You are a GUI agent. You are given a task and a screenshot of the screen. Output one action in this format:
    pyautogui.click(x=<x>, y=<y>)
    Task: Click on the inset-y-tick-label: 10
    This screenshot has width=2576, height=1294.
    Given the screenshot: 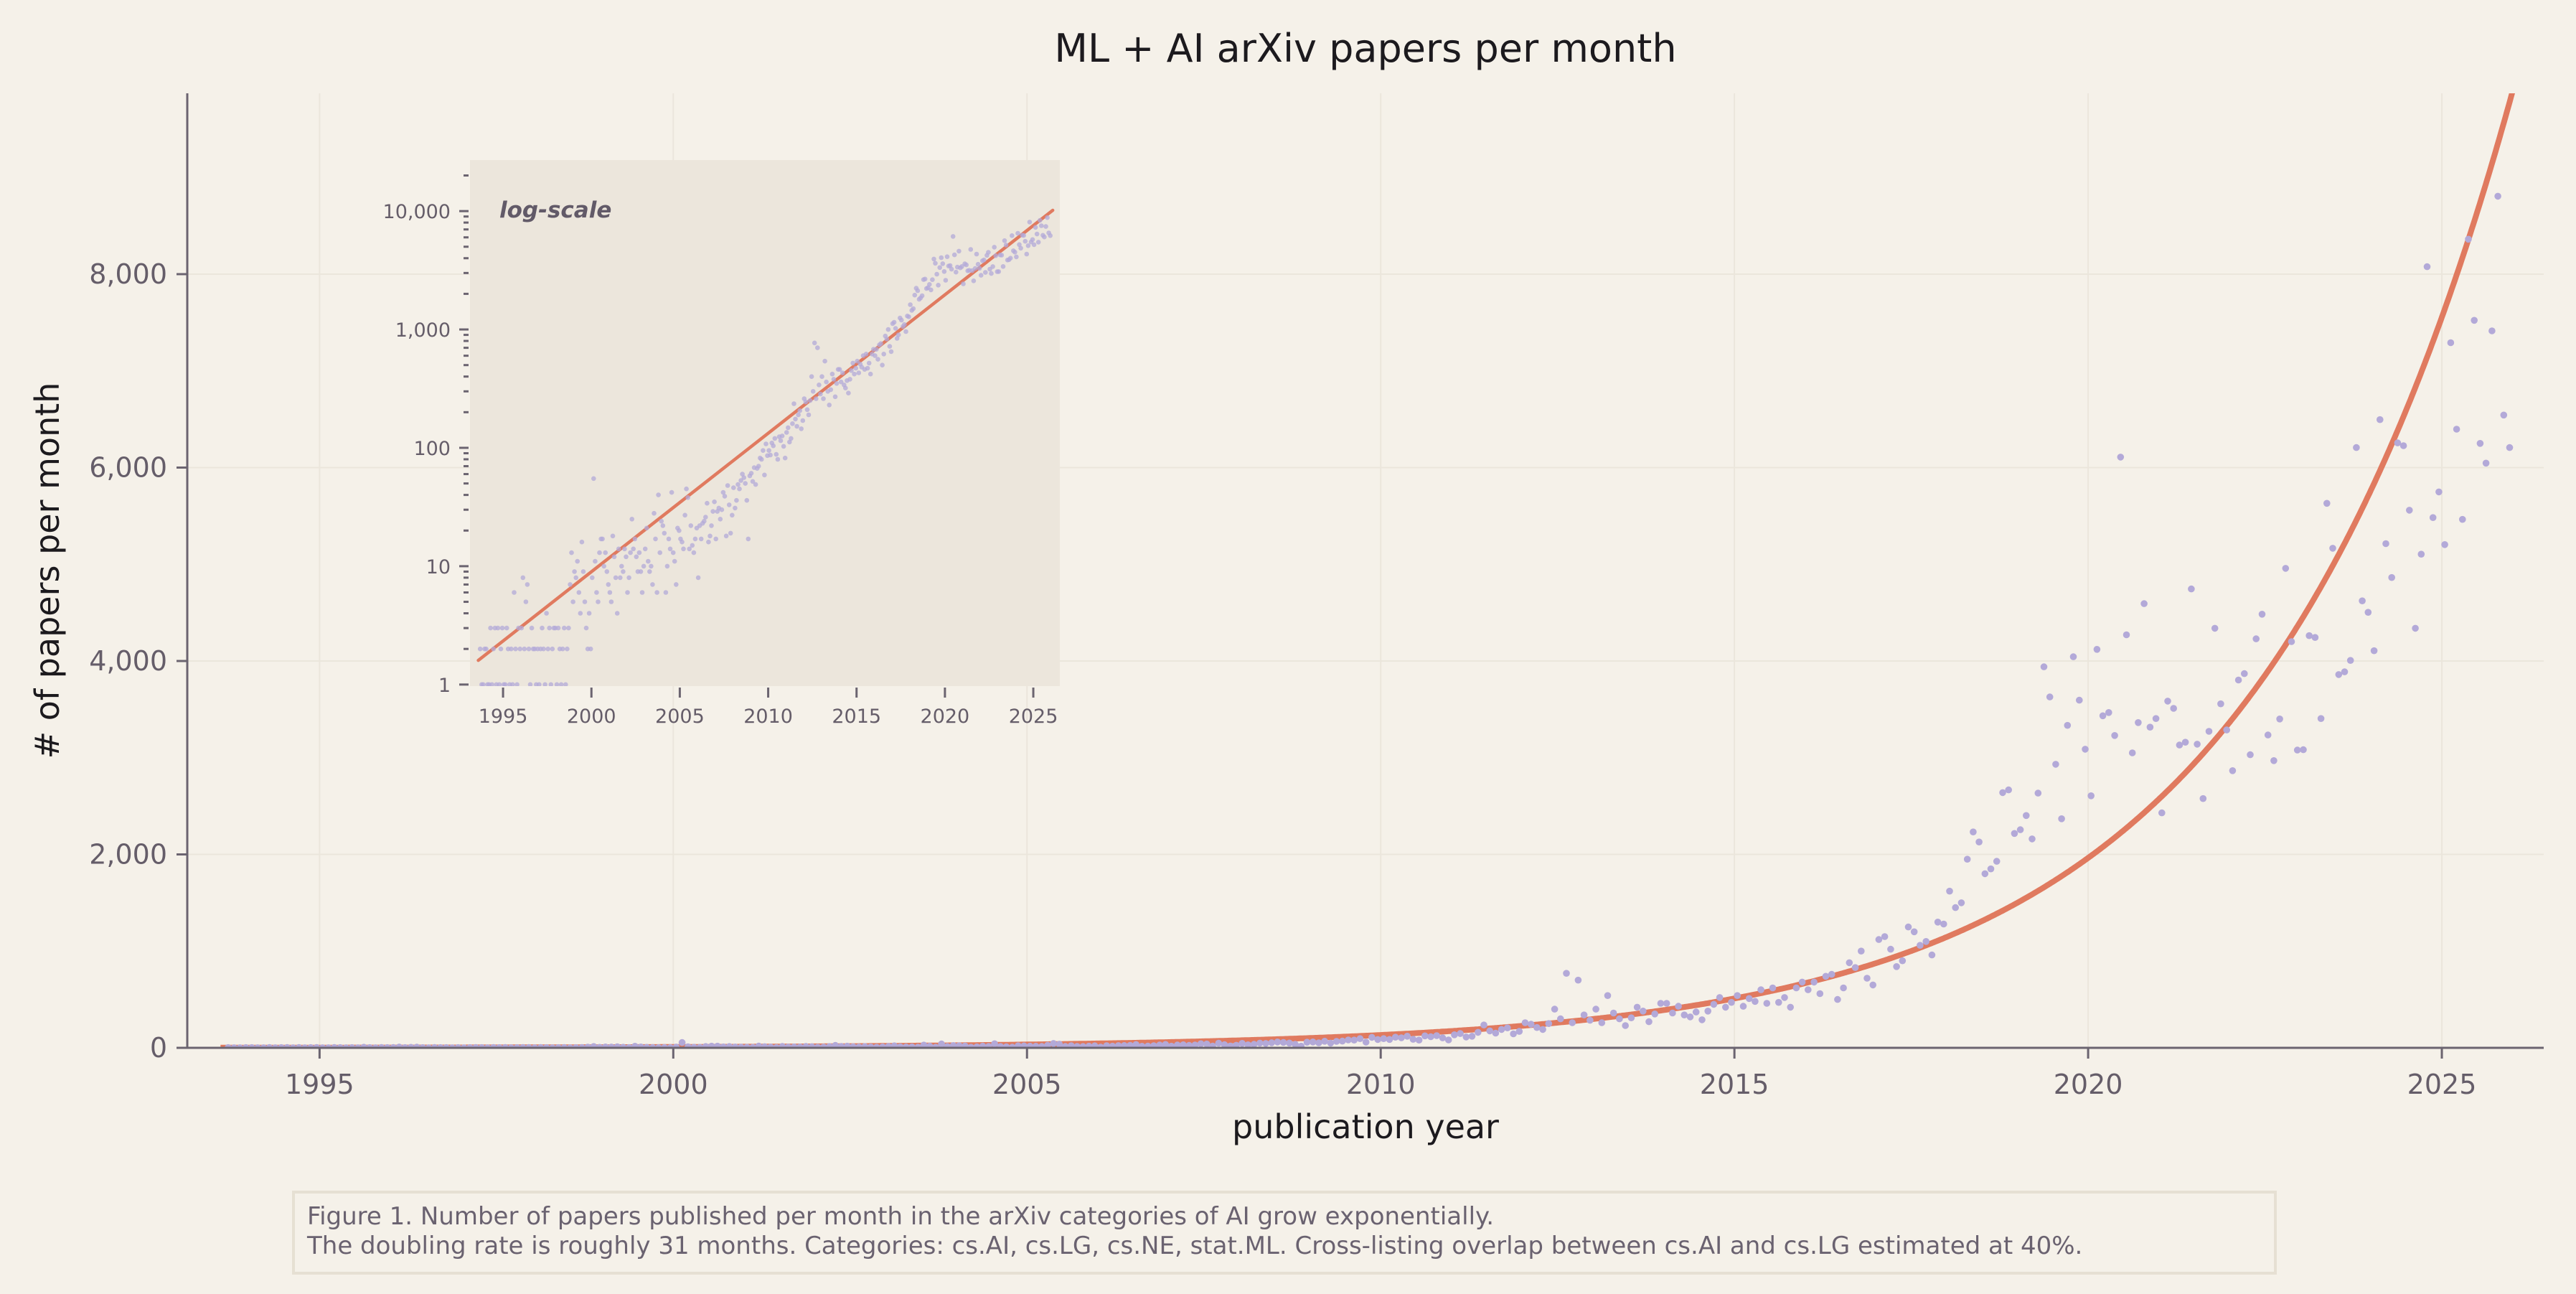 What is the action you would take?
    pyautogui.click(x=438, y=567)
    